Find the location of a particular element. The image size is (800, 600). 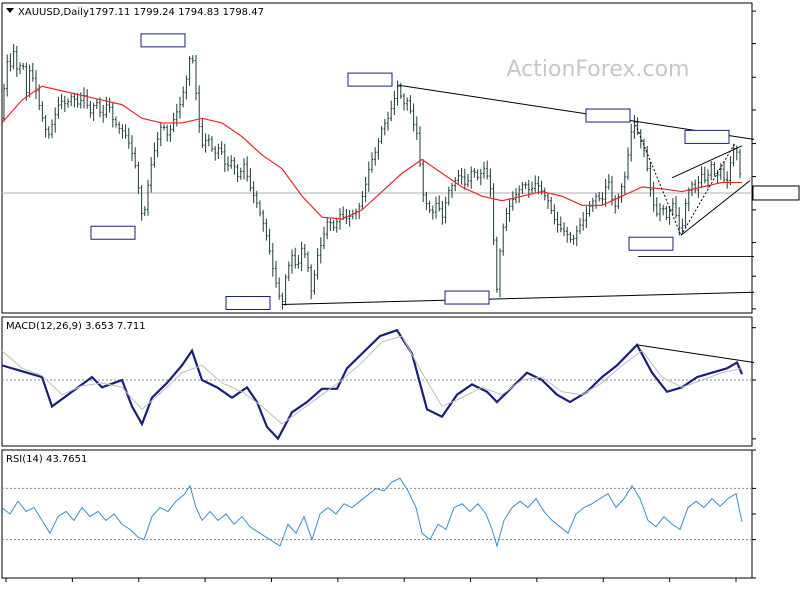

trendline-channel-bottom is located at coordinates (715, 208).